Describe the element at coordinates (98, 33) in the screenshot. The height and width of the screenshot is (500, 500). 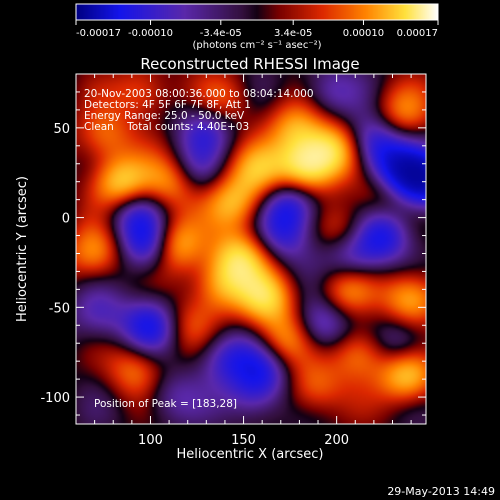
I see `colorbar-tick-label: -0.00017` at that location.